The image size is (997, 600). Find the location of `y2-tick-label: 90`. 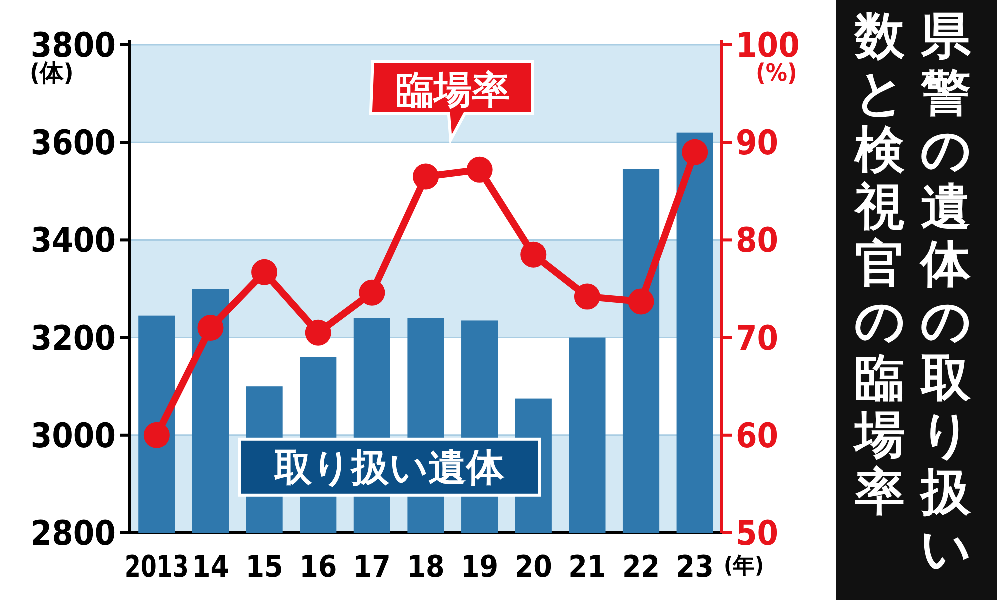

y2-tick-label: 90 is located at coordinates (757, 144).